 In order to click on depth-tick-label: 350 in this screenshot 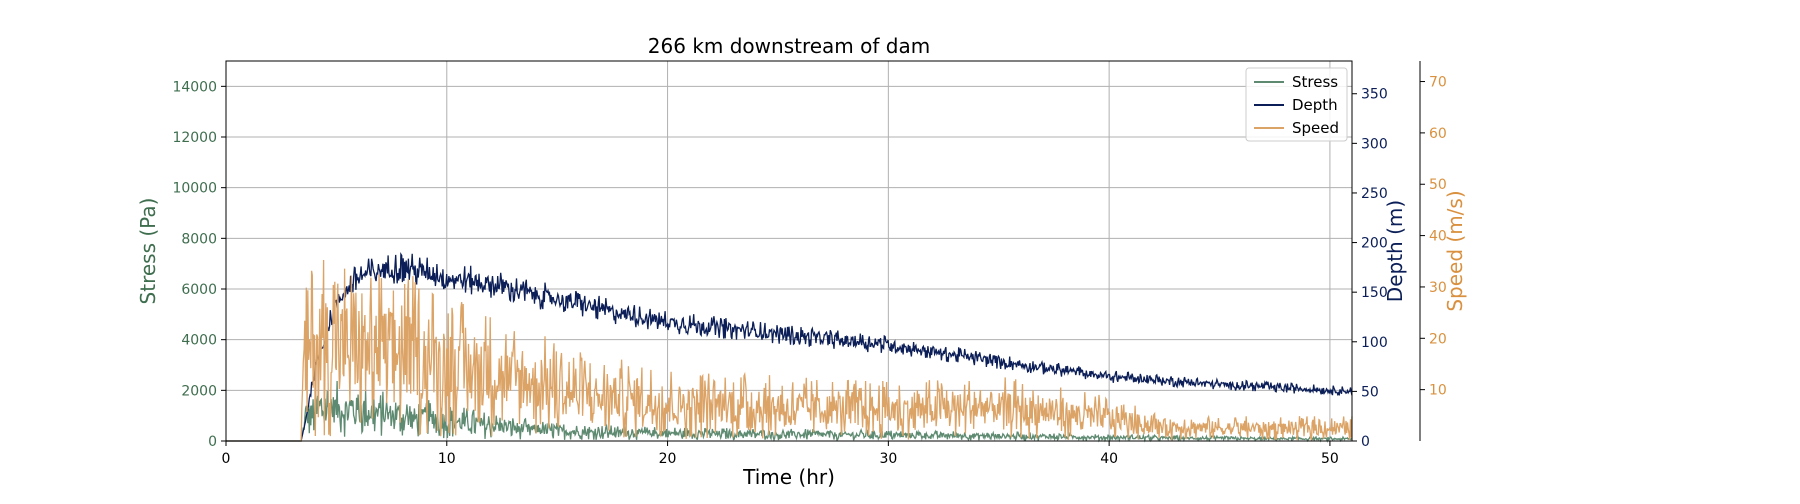, I will do `click(1374, 95)`.